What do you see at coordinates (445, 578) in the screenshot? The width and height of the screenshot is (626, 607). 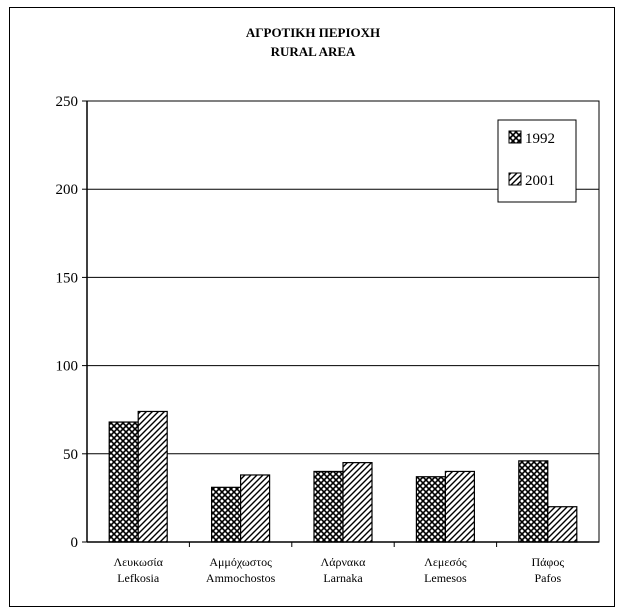 I see `x-tick-label: Lemesos` at bounding box center [445, 578].